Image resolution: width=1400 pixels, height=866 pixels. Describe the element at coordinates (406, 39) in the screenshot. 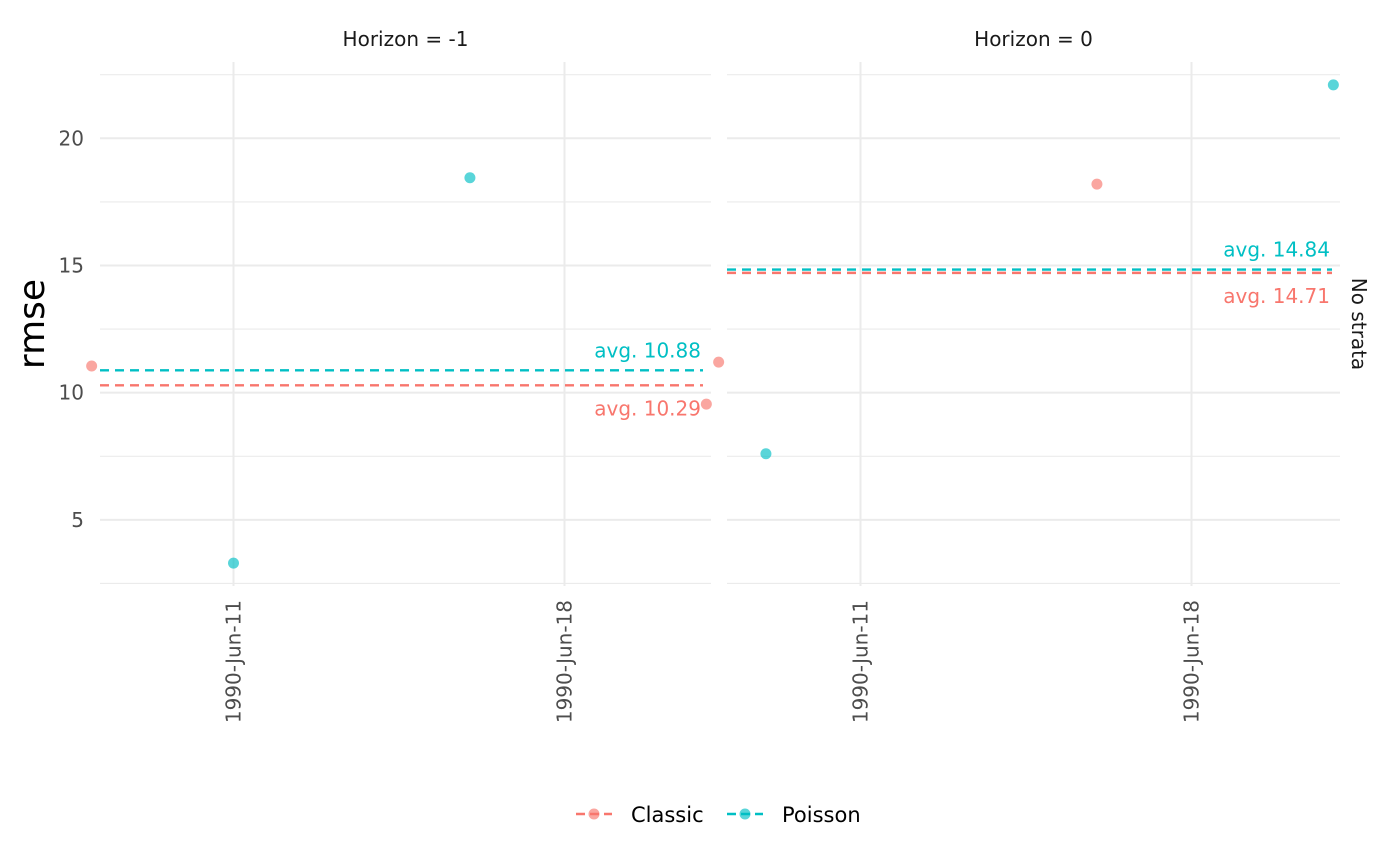

I see `facet-strip-title: Horizon = -1` at that location.